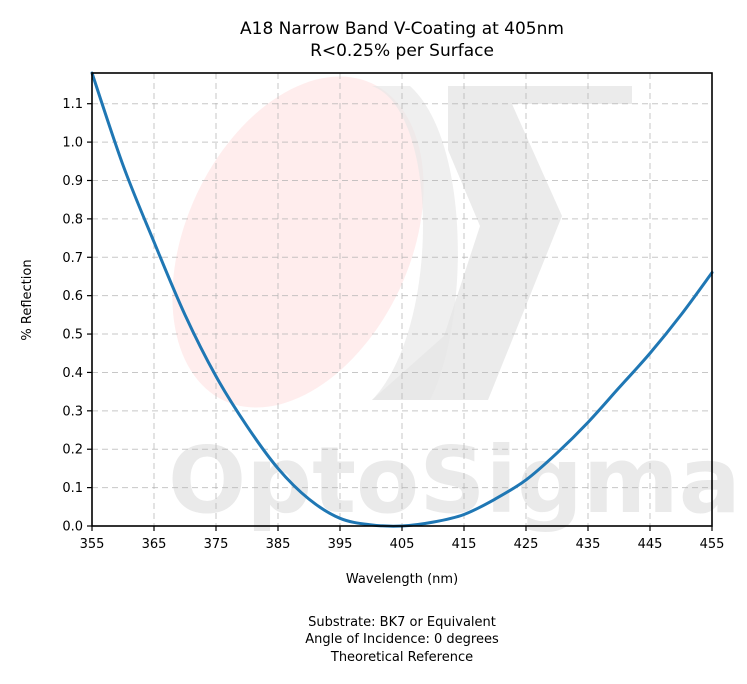 Image resolution: width=747 pixels, height=684 pixels. I want to click on footnote-substrate: Substrate: BK7 or Equivalent, so click(402, 622).